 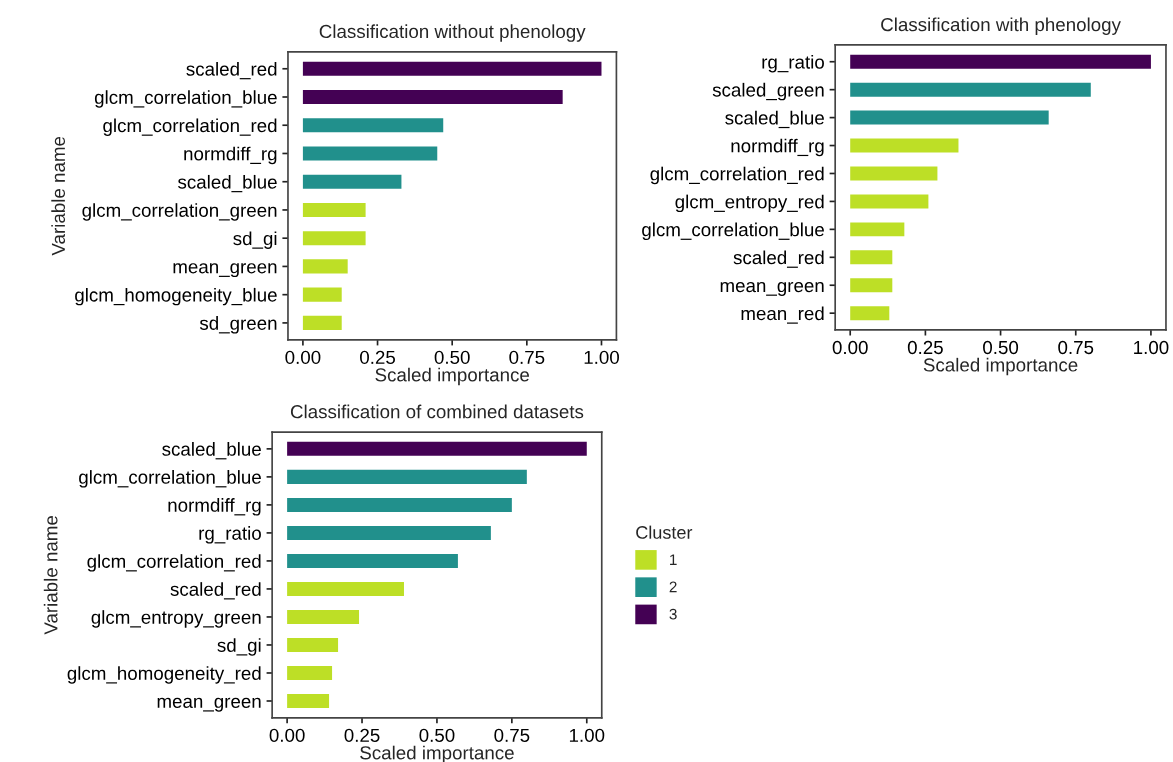 I want to click on y-tick-label: glcm_homogeneity_blue, so click(x=176, y=296).